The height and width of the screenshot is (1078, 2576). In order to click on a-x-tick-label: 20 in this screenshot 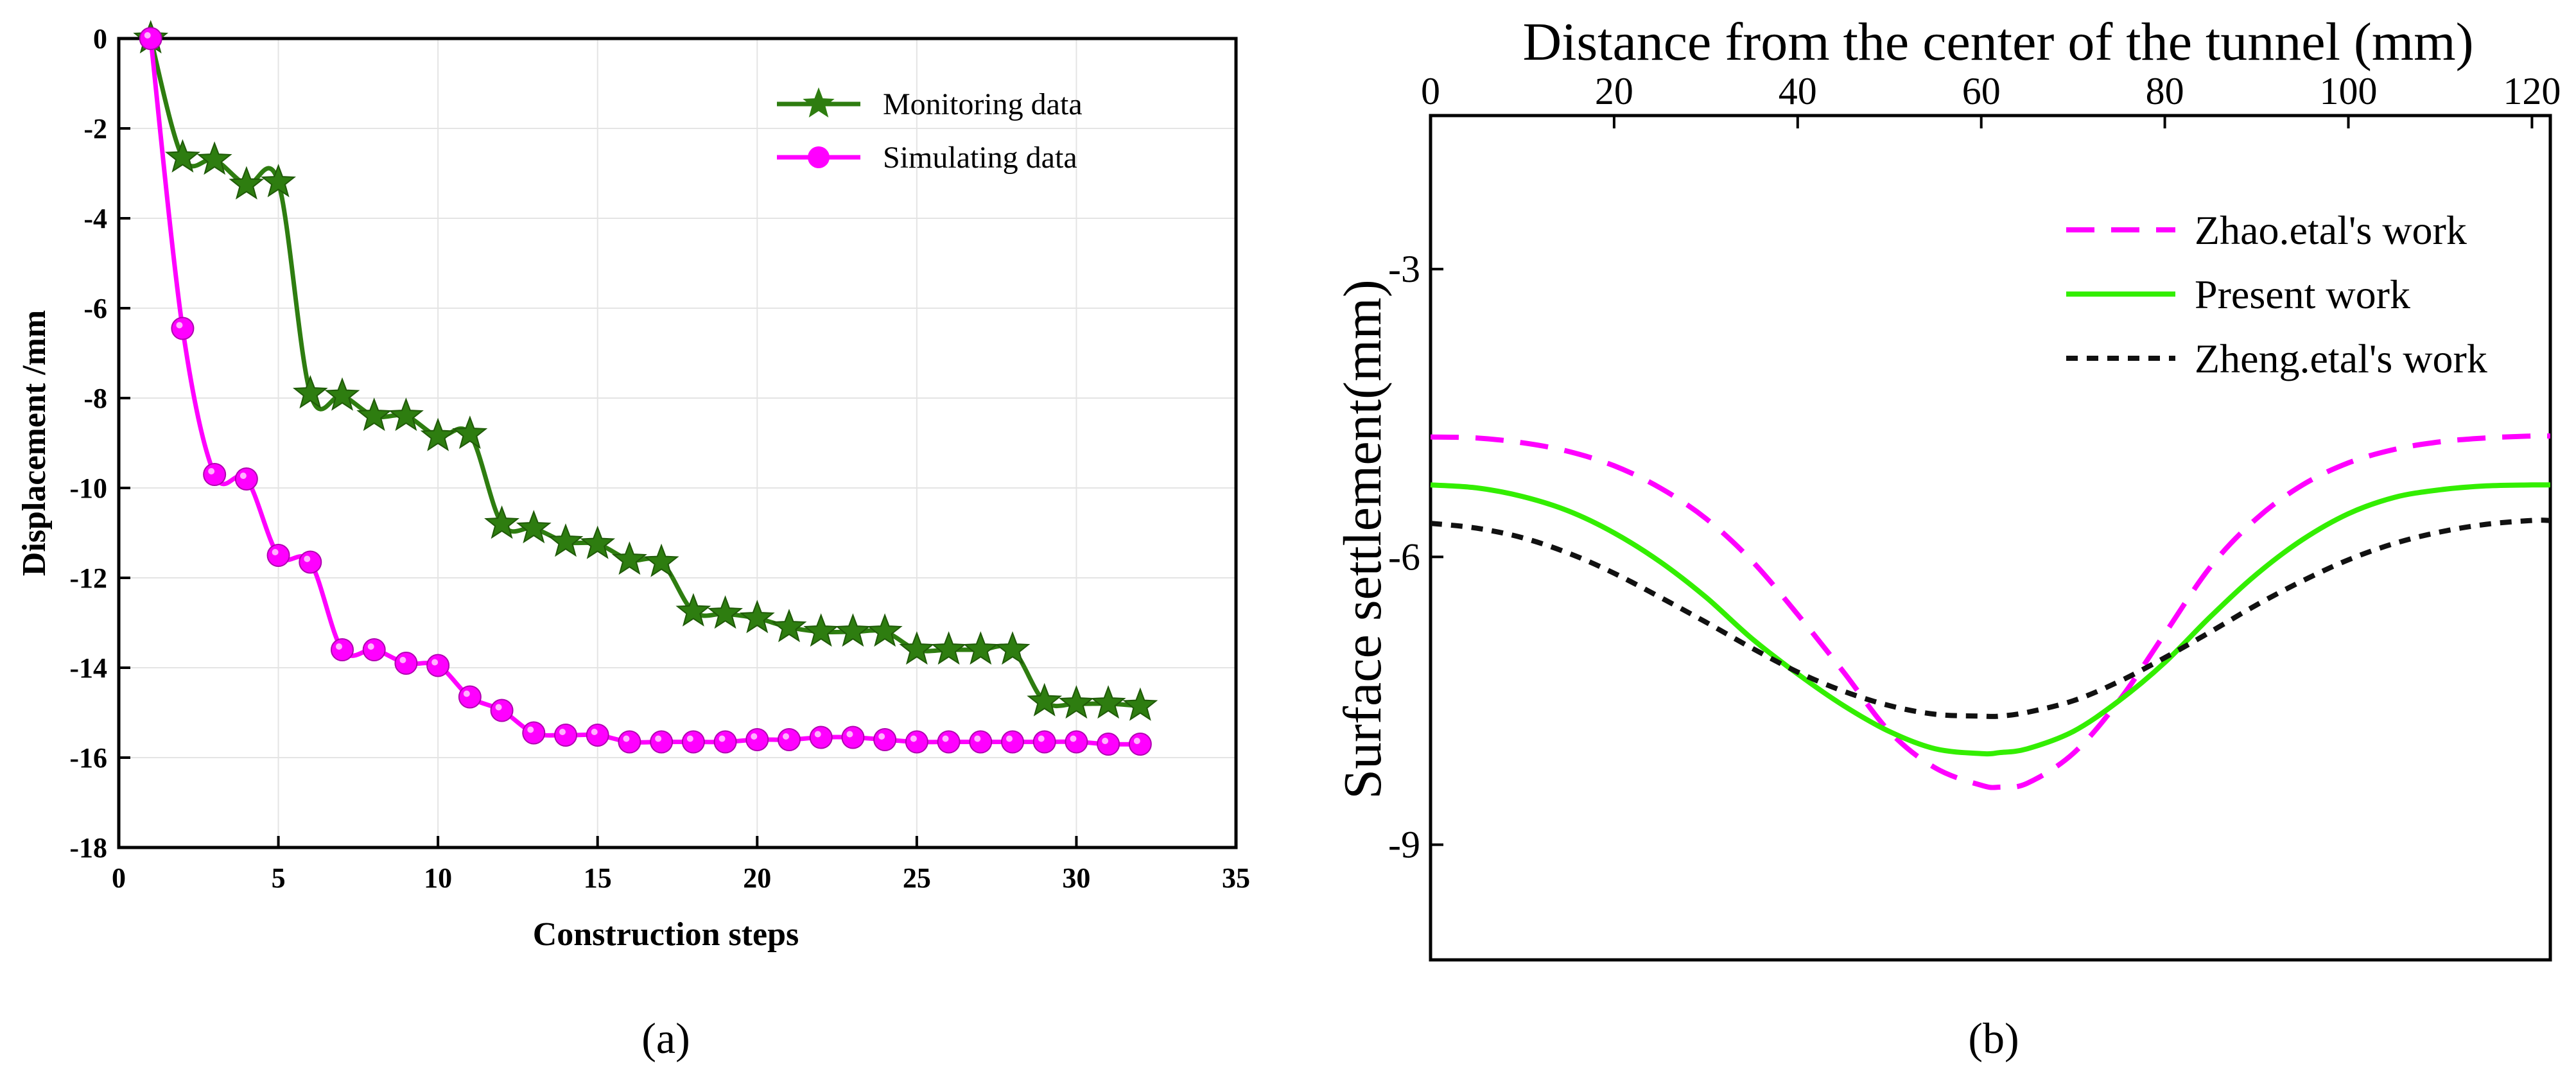, I will do `click(757, 878)`.